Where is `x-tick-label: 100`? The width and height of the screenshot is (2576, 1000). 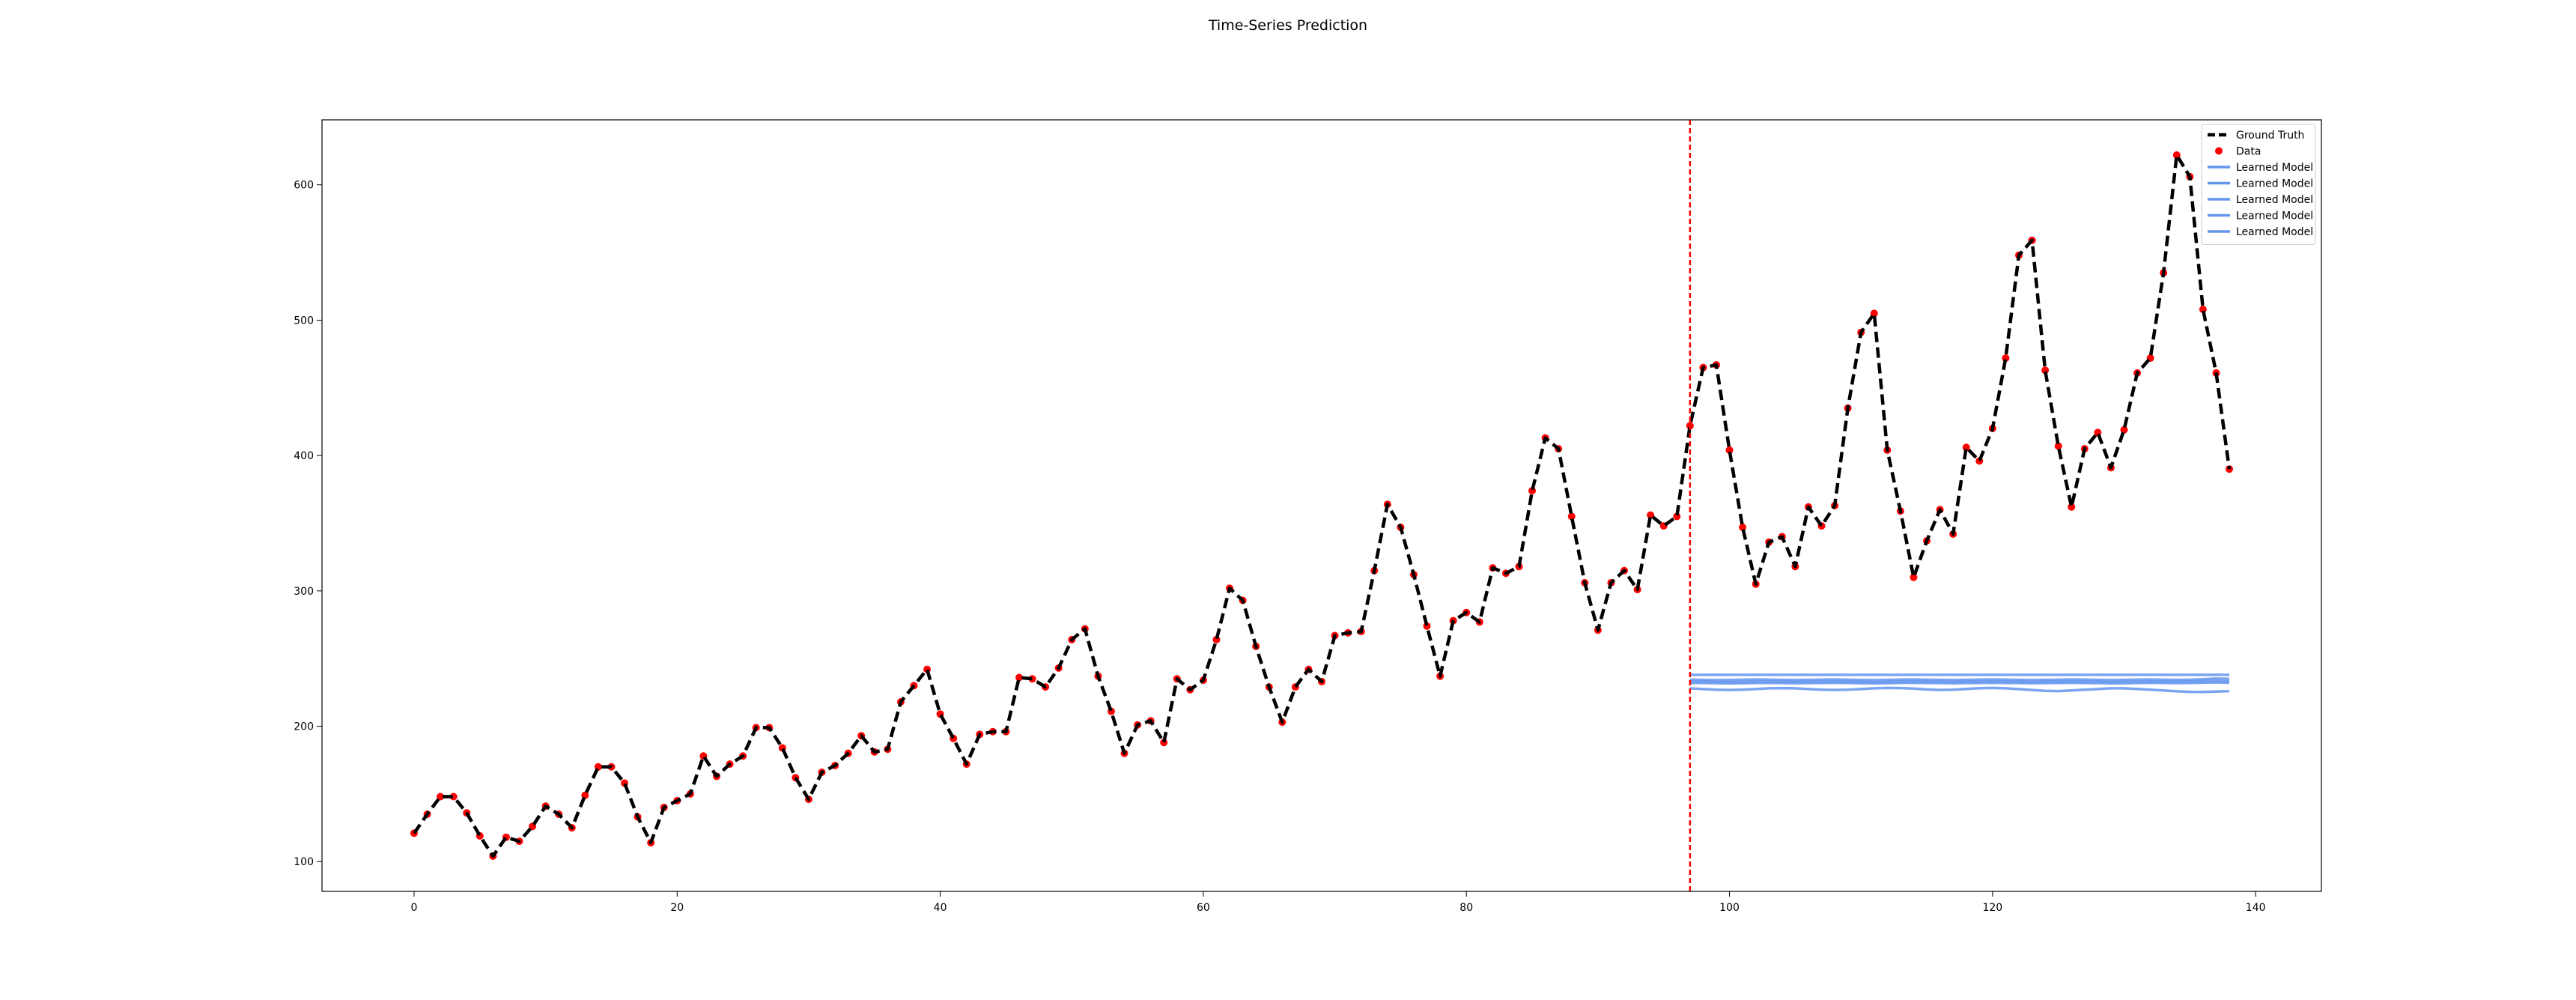
x-tick-label: 100 is located at coordinates (1729, 908).